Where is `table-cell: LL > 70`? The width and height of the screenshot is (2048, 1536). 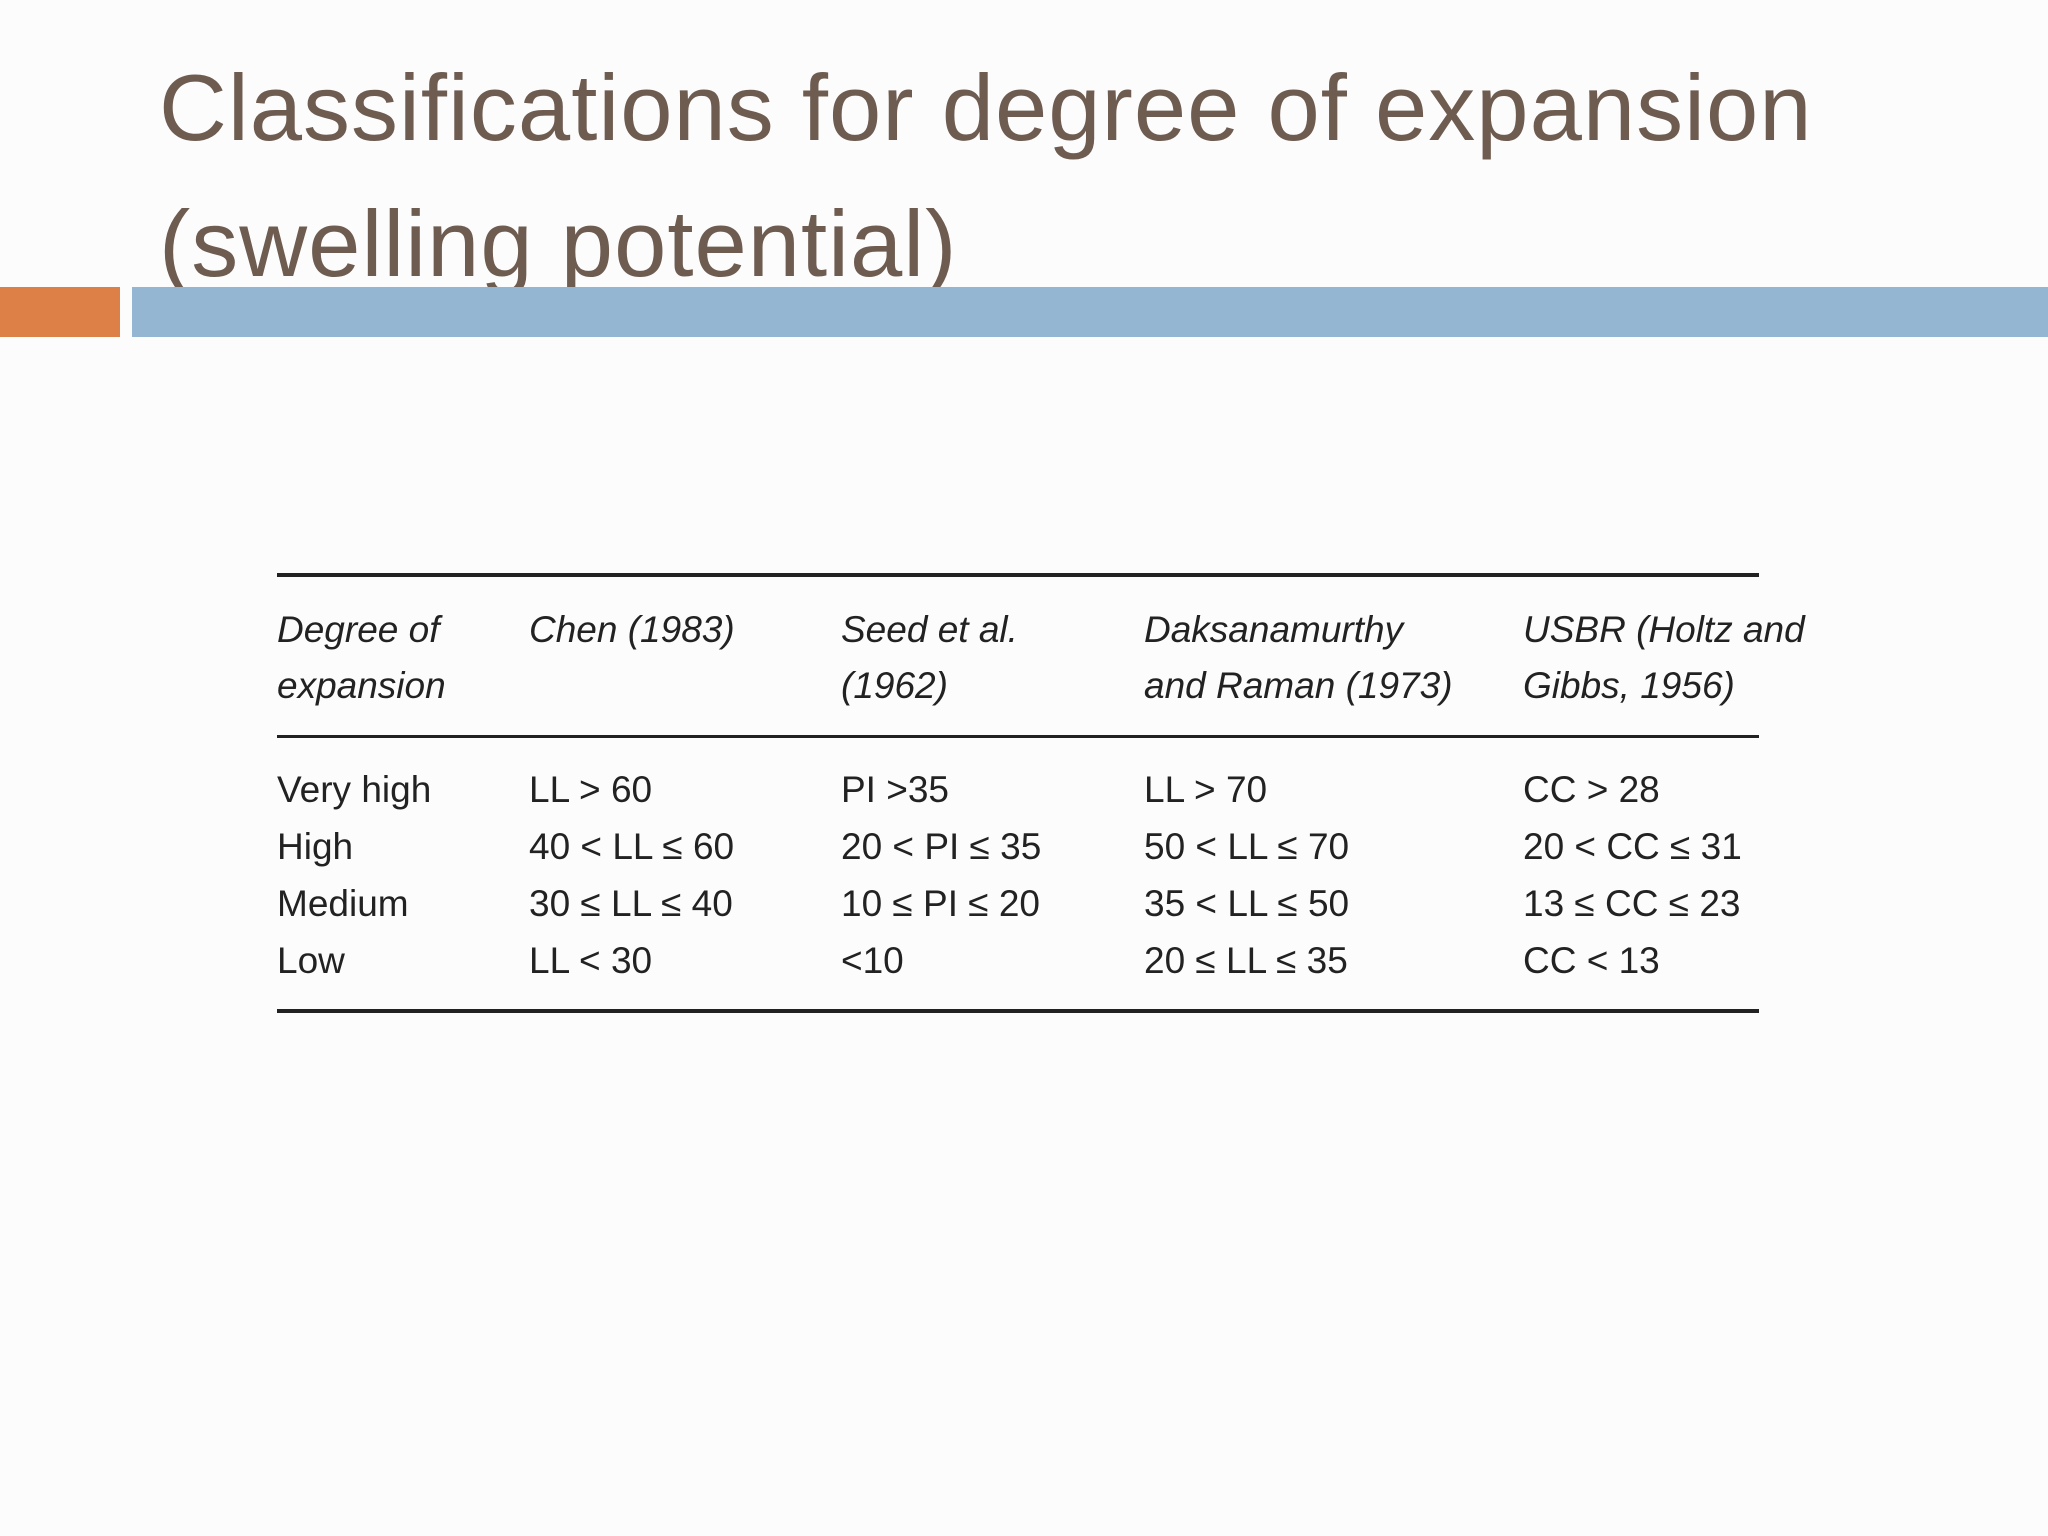 table-cell: LL > 70 is located at coordinates (1206, 789).